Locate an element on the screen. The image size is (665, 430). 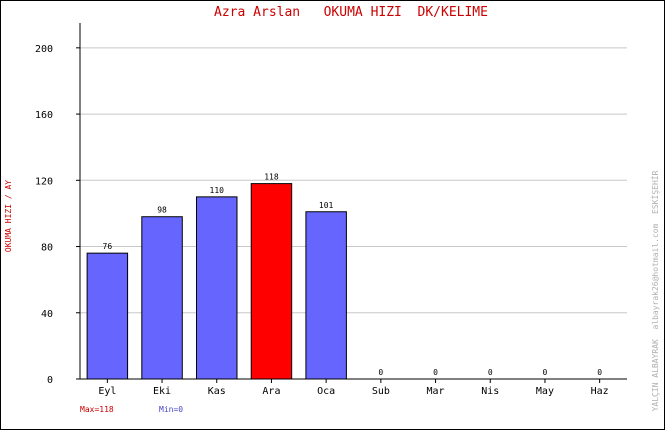
x-tick-label-kas: Kas is located at coordinates (217, 391).